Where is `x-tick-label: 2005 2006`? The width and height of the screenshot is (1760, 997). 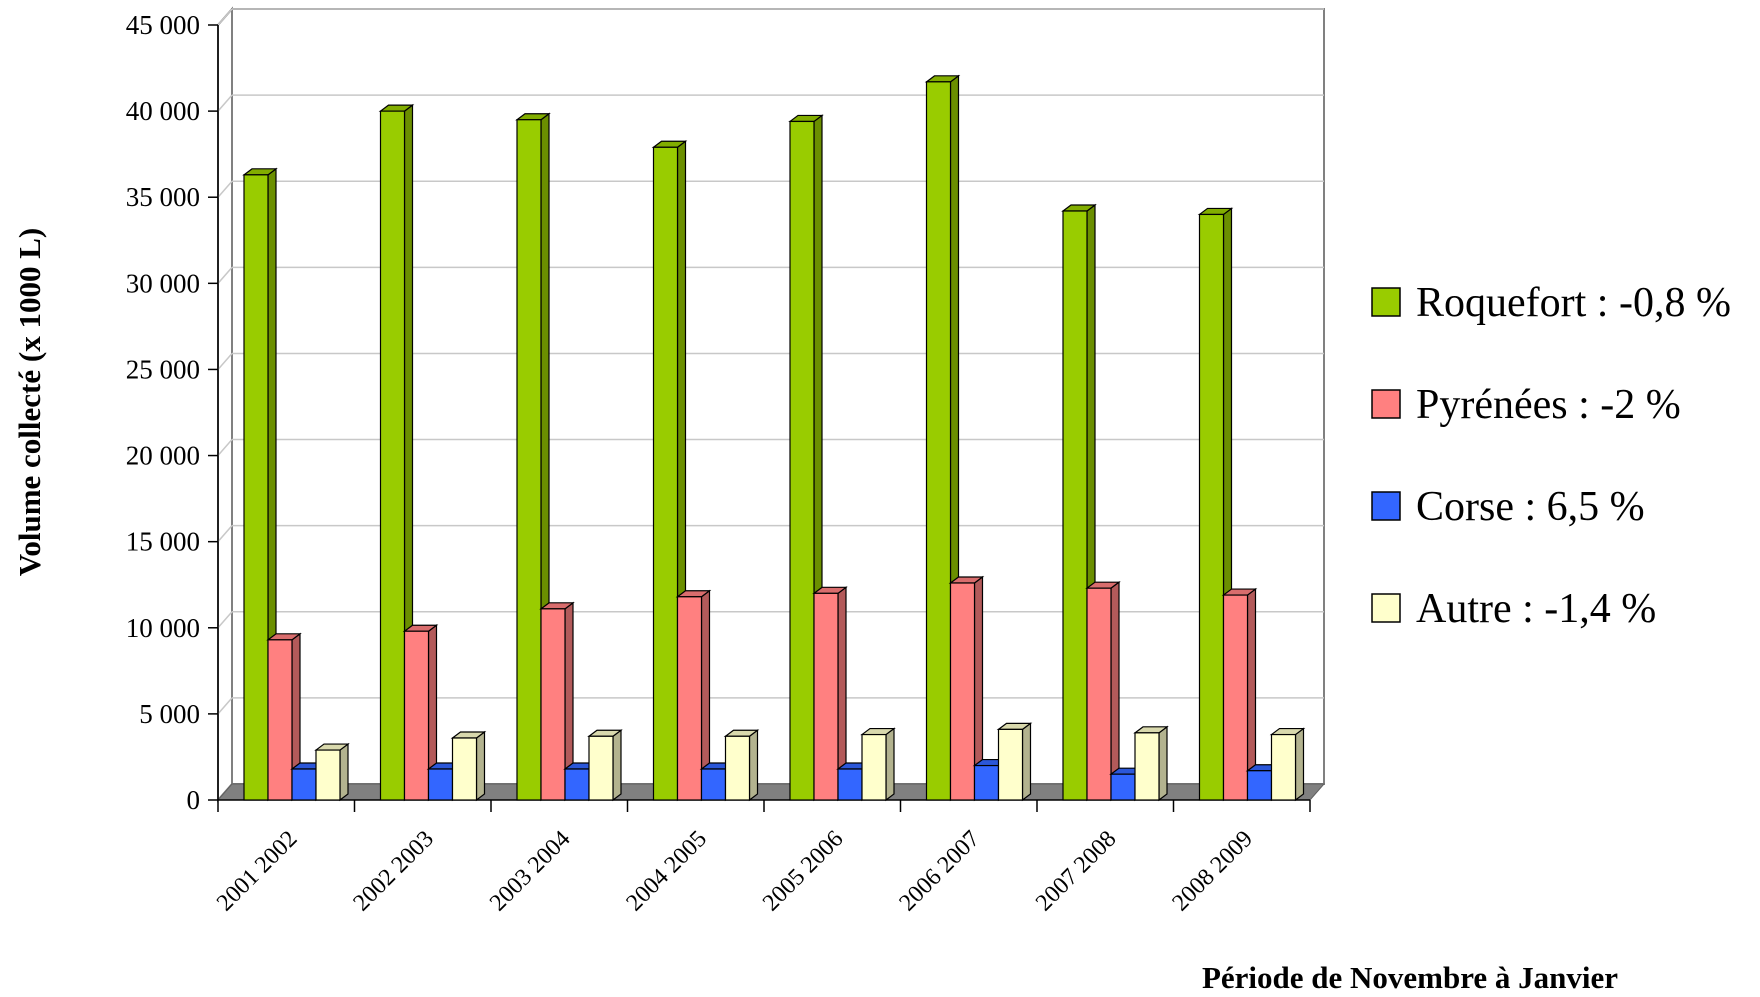 x-tick-label: 2005 2006 is located at coordinates (803, 871).